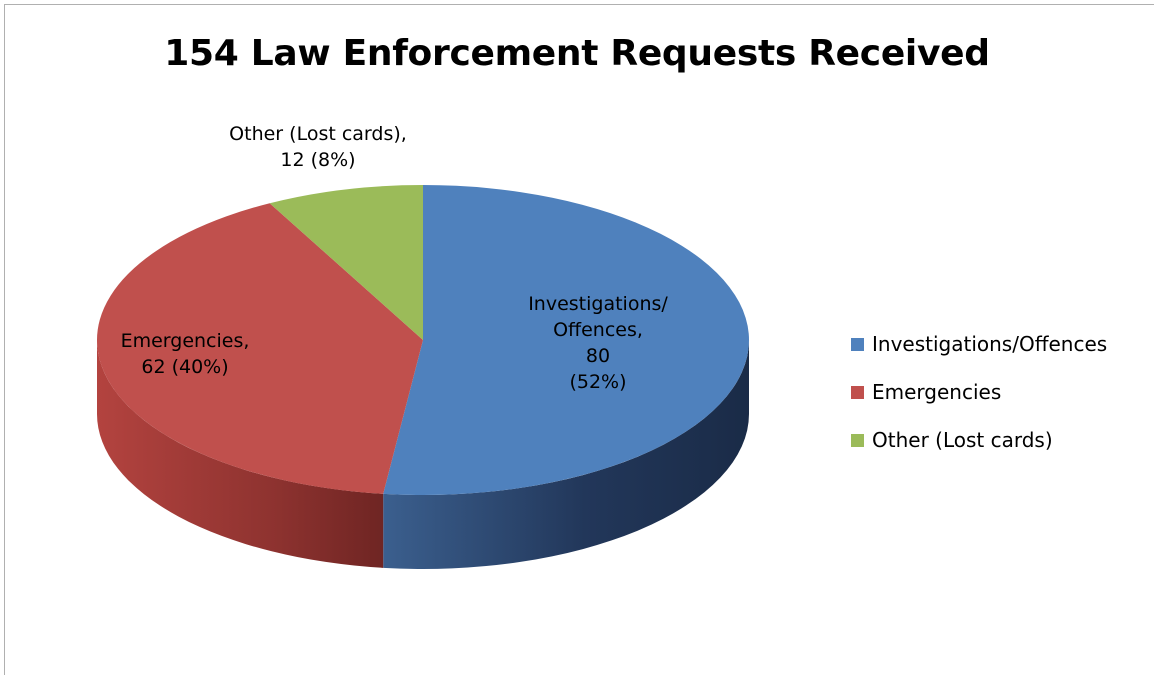 Image resolution: width=1154 pixels, height=675 pixels. Describe the element at coordinates (317, 160) in the screenshot. I see `data-label-line: 12 (8%)` at that location.